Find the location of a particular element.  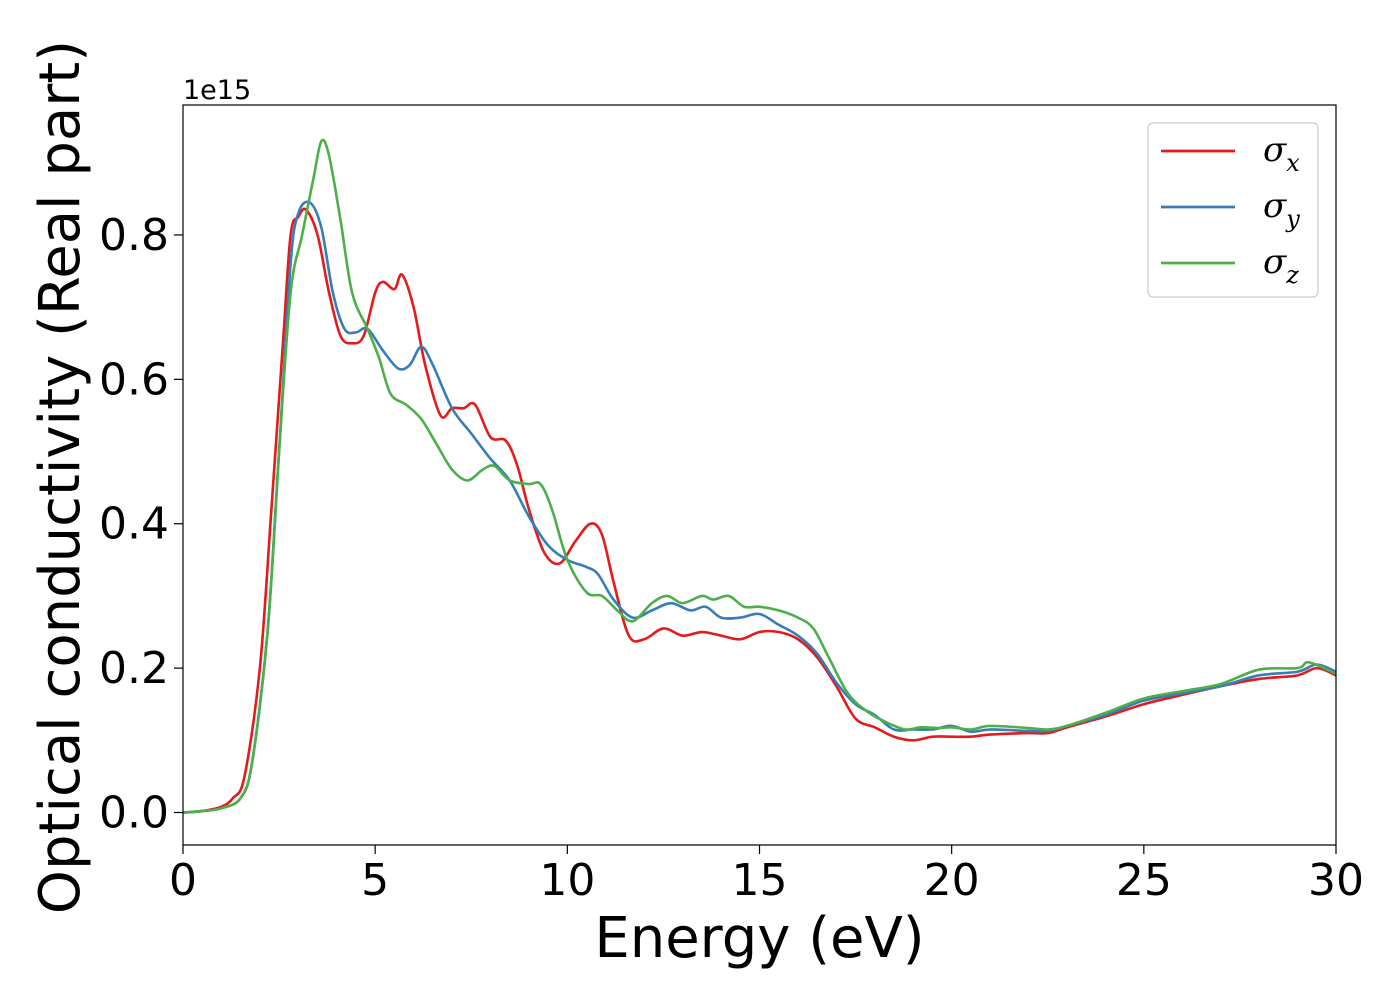

y-tick-label: 0.0 is located at coordinates (134, 813).